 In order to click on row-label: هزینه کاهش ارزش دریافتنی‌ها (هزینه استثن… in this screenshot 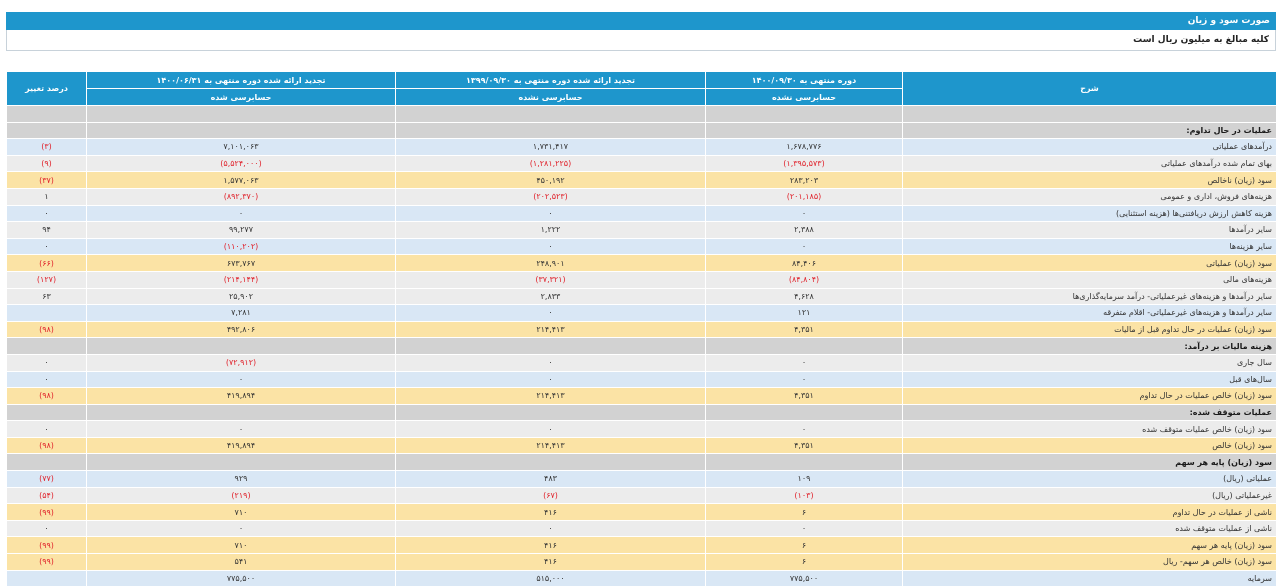, I will do `click(1089, 213)`.